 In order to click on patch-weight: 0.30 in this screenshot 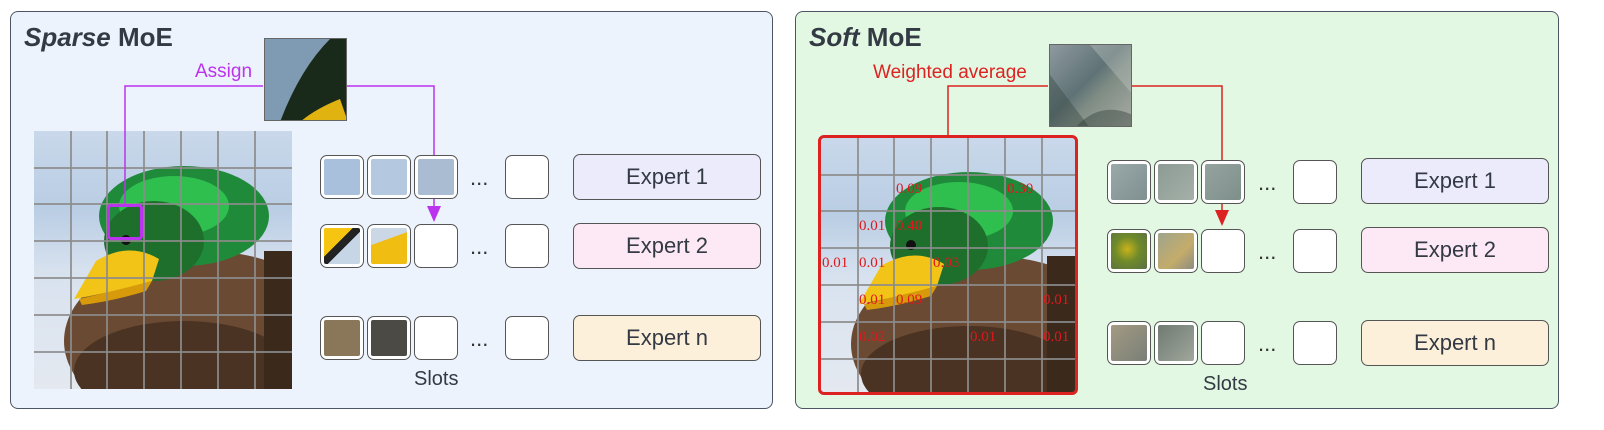, I will do `click(1020, 189)`.